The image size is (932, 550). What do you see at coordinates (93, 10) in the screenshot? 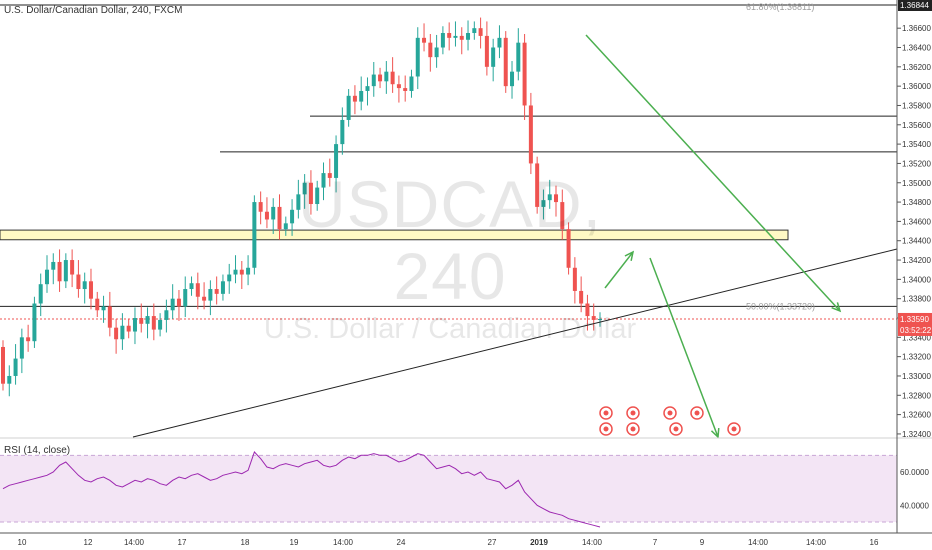
I see `symbol-legend: U.S. Dollar/Canadian Dollar, 240, FXCM` at bounding box center [93, 10].